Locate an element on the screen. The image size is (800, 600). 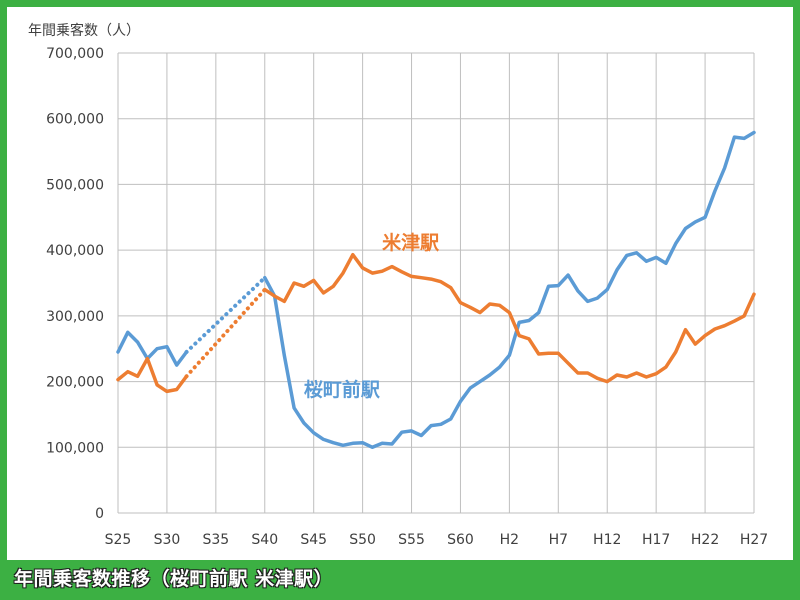
x-tick-label: S45 is located at coordinates (313, 540).